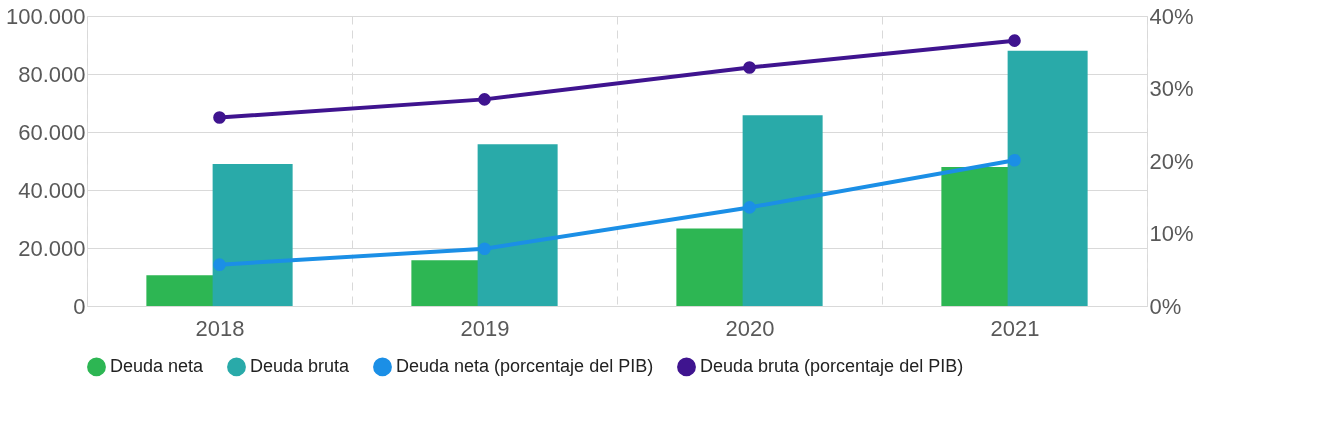 The width and height of the screenshot is (1344, 422). What do you see at coordinates (52, 132) in the screenshot?
I see `y-tick-label: 60.000` at bounding box center [52, 132].